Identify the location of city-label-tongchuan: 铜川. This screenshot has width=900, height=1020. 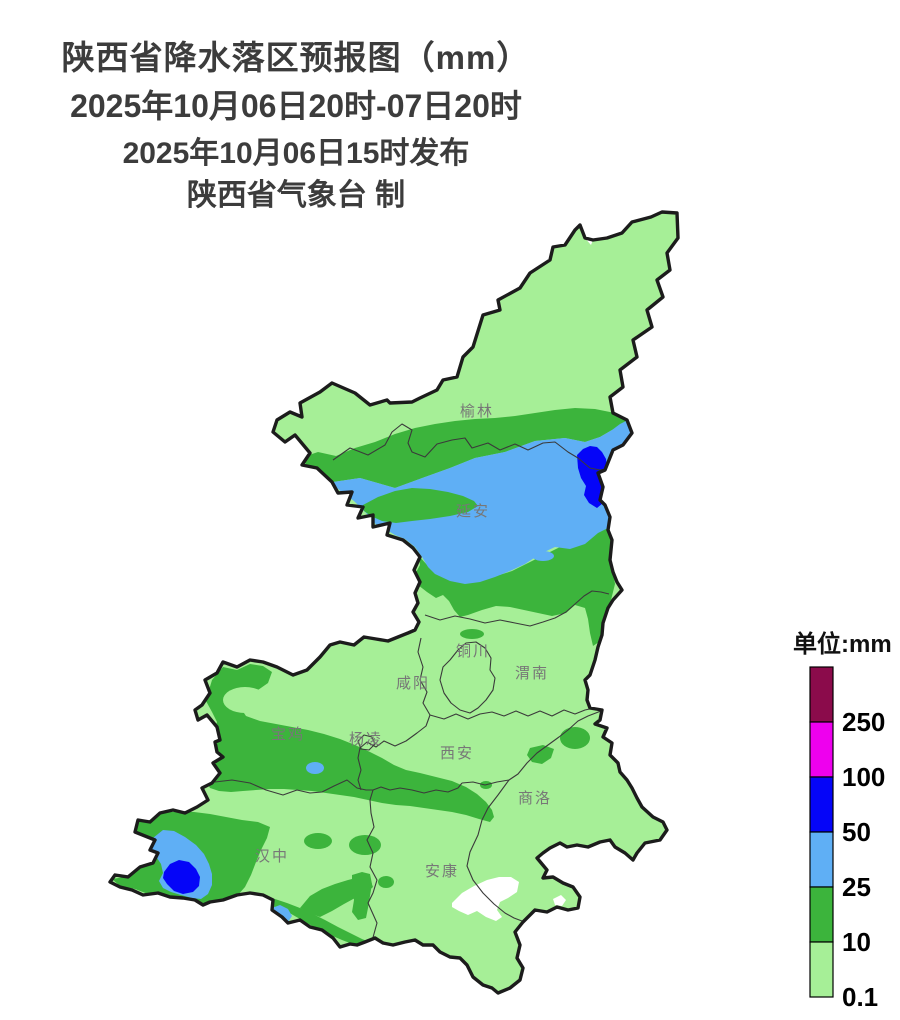
(473, 651).